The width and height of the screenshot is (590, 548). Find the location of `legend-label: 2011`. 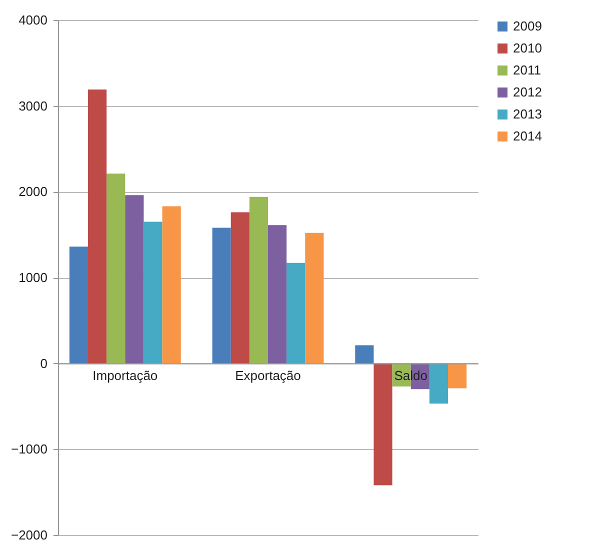

legend-label: 2011 is located at coordinates (527, 70).